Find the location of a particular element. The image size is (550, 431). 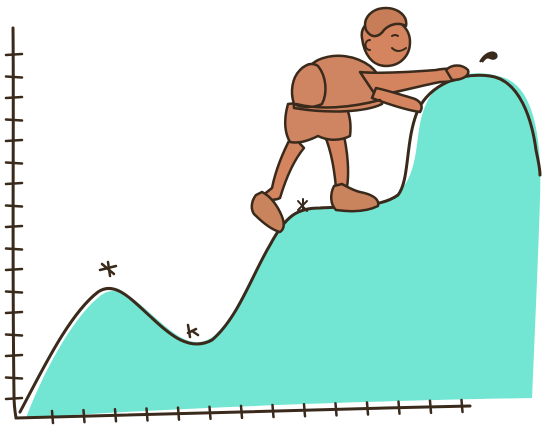

peak-flag-icon is located at coordinates (488, 57).